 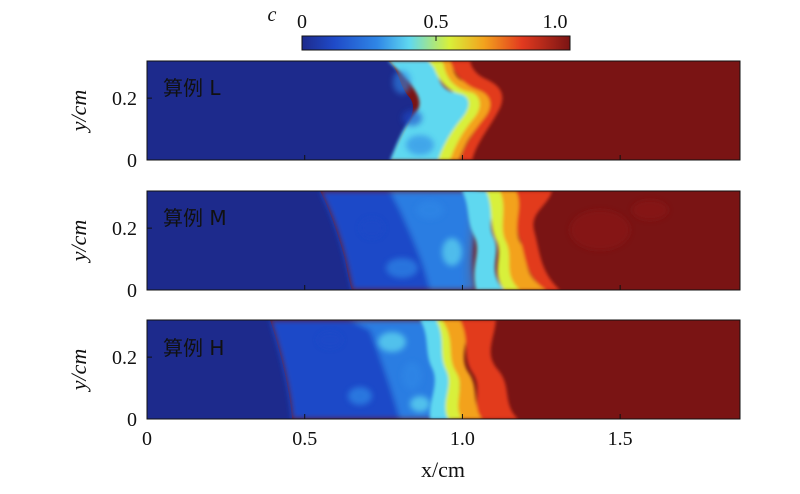 What do you see at coordinates (280, 110) in the screenshot?
I see `panel-L-low-region` at bounding box center [280, 110].